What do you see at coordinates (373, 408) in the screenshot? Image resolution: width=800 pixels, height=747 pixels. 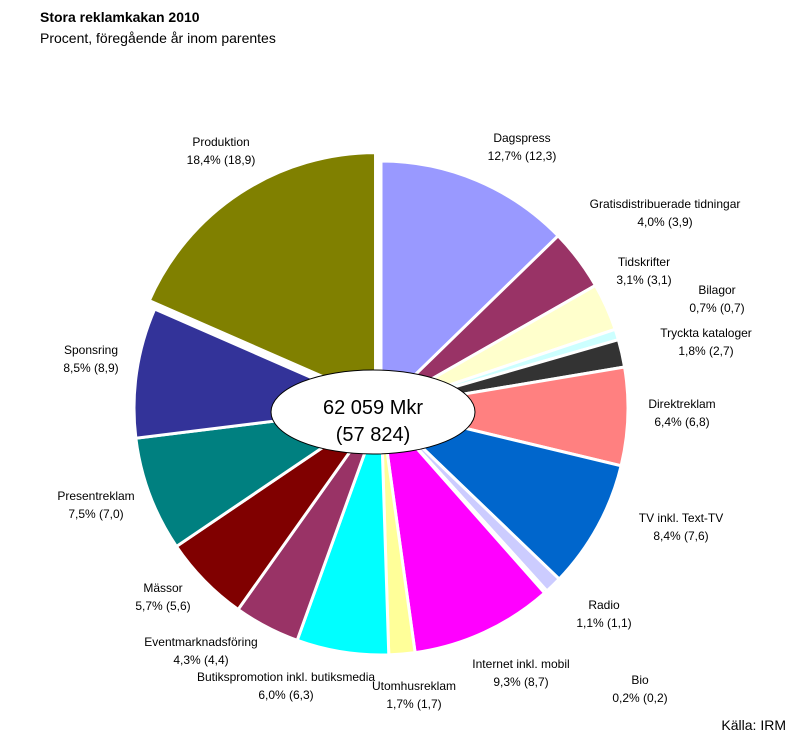 I see `center-label: 62 059 Mkr` at bounding box center [373, 408].